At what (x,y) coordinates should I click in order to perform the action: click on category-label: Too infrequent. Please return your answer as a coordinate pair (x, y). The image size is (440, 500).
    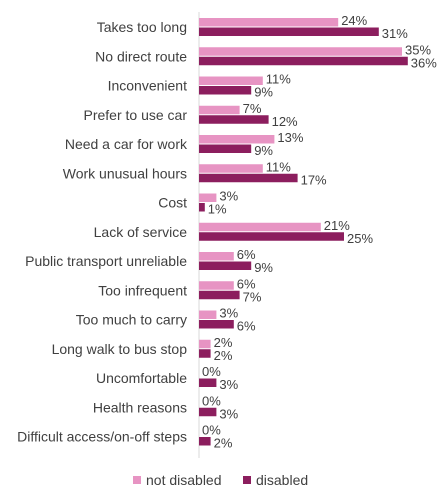
    Looking at the image, I should click on (142, 290).